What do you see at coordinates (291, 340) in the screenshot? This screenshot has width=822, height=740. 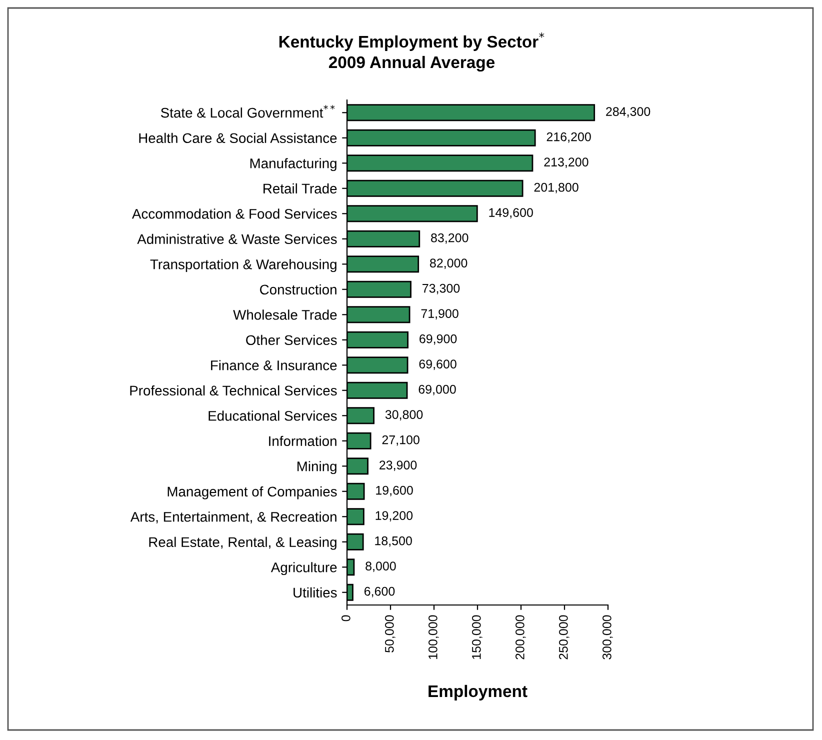 I see `y-tick-label: Other Services` at bounding box center [291, 340].